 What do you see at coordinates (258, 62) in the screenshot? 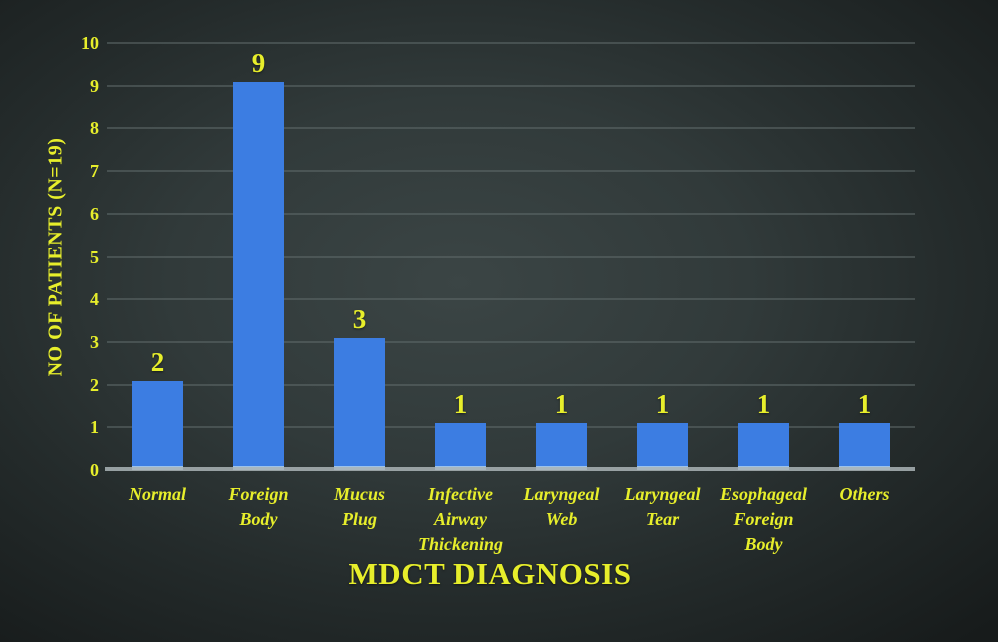
I see `bar-value-label: 9` at bounding box center [258, 62].